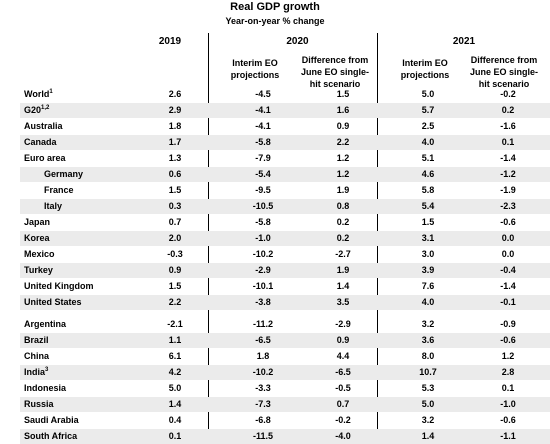  Describe the element at coordinates (175, 286) in the screenshot. I see `value-v2019: 1.5` at that location.